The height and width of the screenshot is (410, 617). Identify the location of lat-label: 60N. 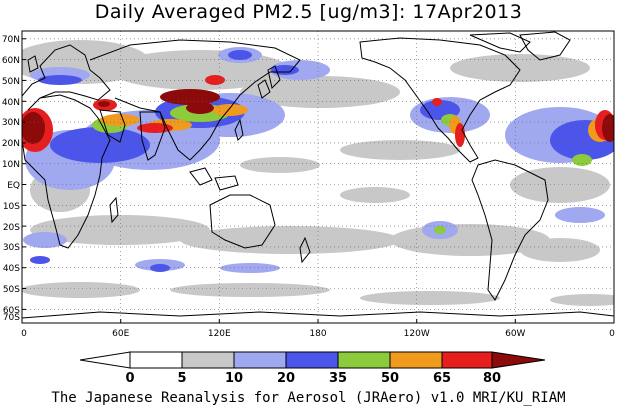
(11, 61).